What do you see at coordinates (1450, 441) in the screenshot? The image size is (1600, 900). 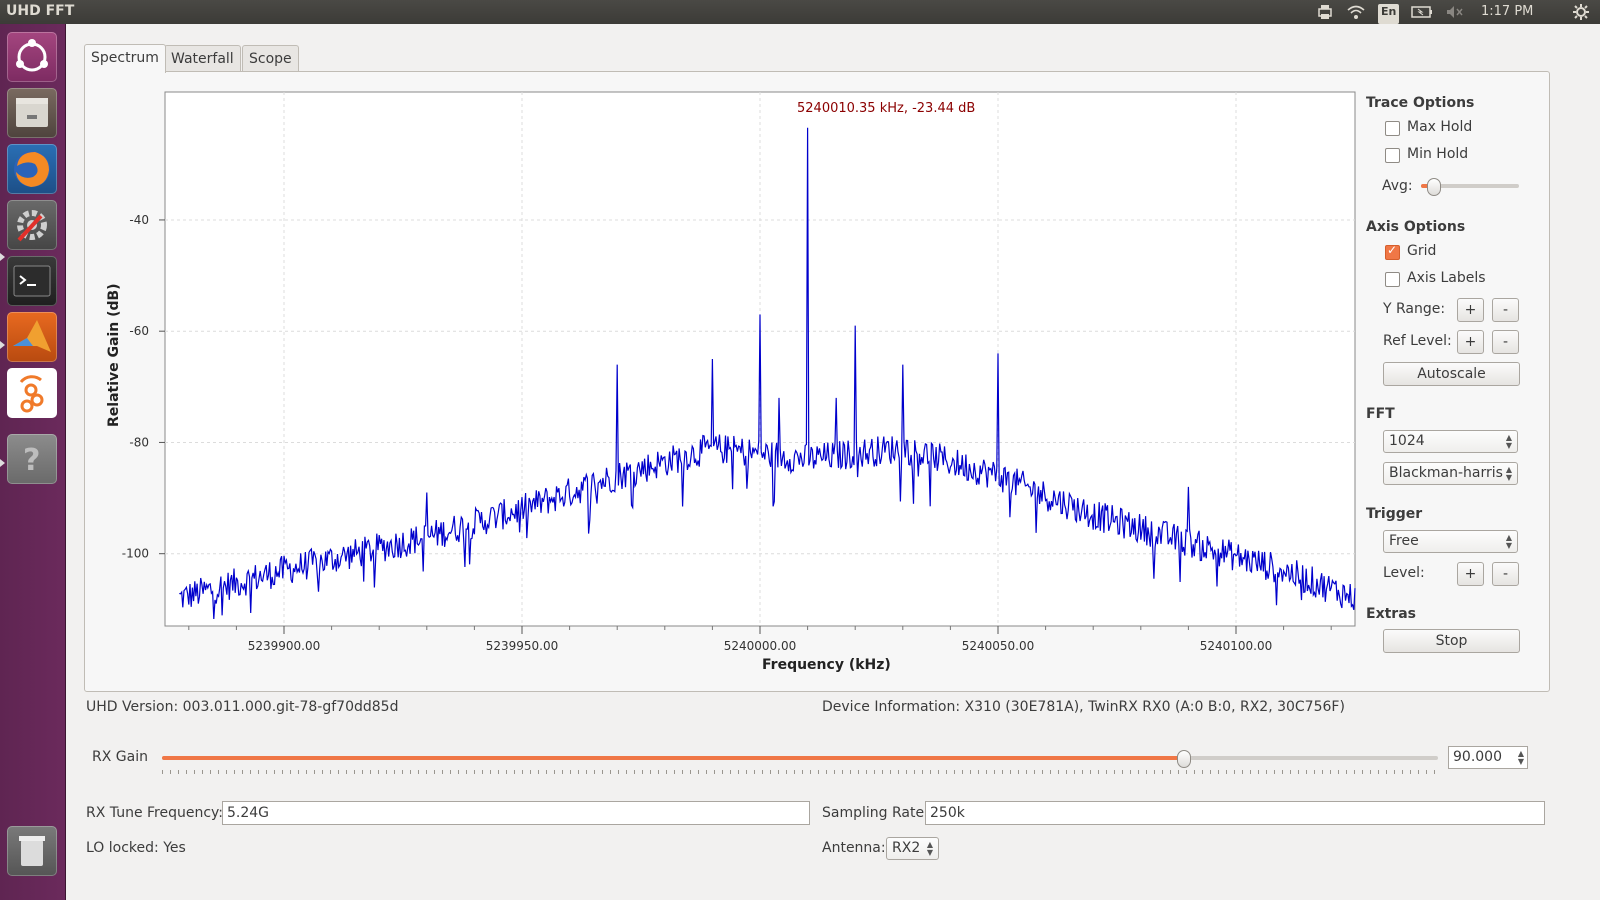 I see `fft-size-select: 1024 ▲ ▼` at bounding box center [1450, 441].